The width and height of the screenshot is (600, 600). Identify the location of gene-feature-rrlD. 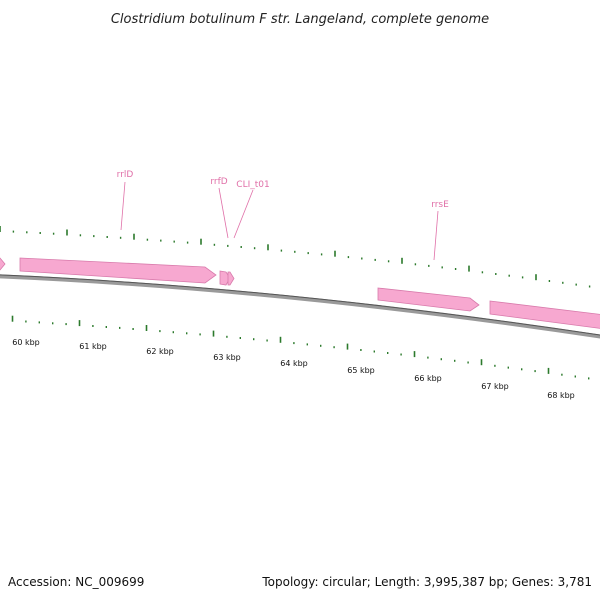
(118, 270).